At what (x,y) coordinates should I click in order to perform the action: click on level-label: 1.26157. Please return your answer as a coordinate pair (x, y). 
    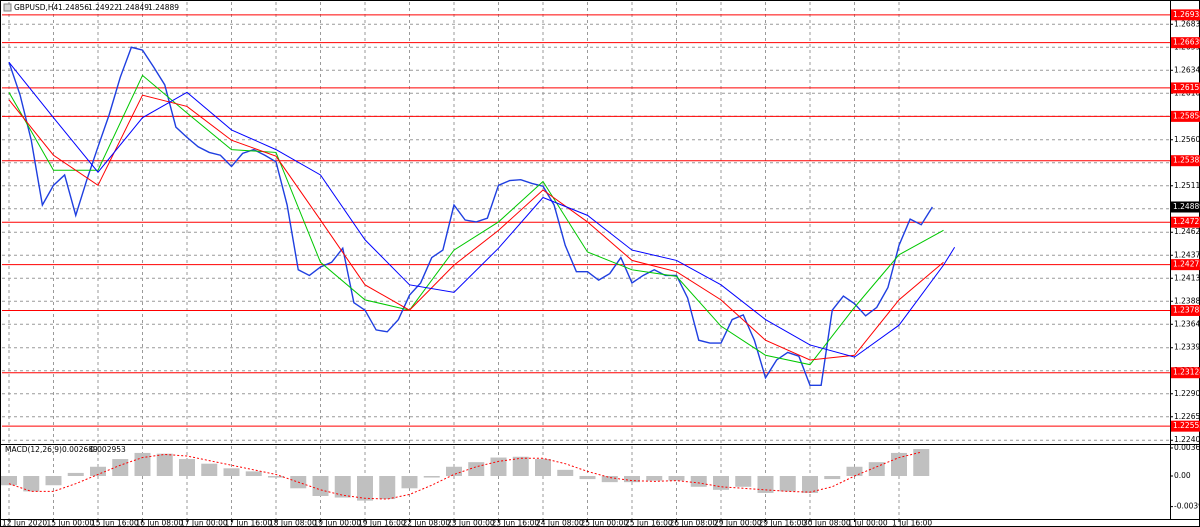
    Looking at the image, I should click on (1186, 87).